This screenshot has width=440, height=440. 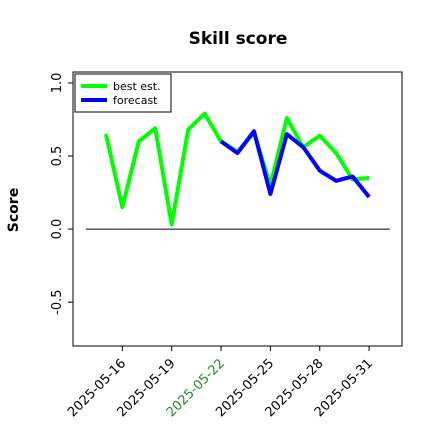 What do you see at coordinates (57, 156) in the screenshot?
I see `y-tick-label: 0.5` at bounding box center [57, 156].